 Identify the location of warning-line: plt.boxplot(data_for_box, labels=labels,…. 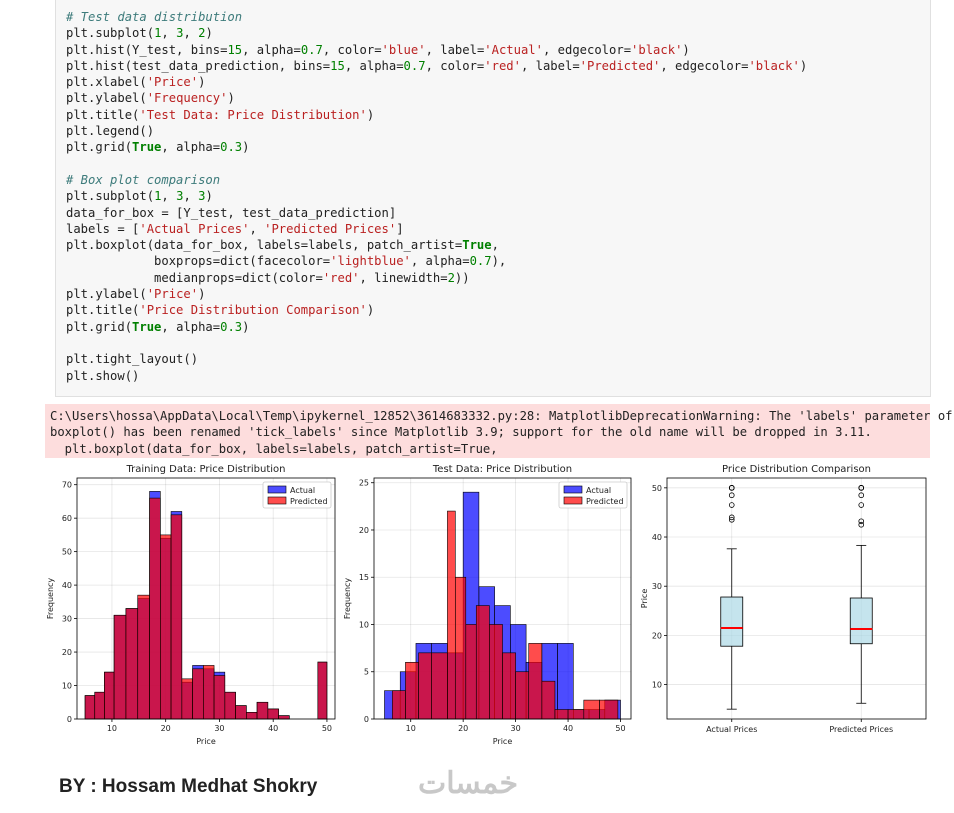
(274, 448).